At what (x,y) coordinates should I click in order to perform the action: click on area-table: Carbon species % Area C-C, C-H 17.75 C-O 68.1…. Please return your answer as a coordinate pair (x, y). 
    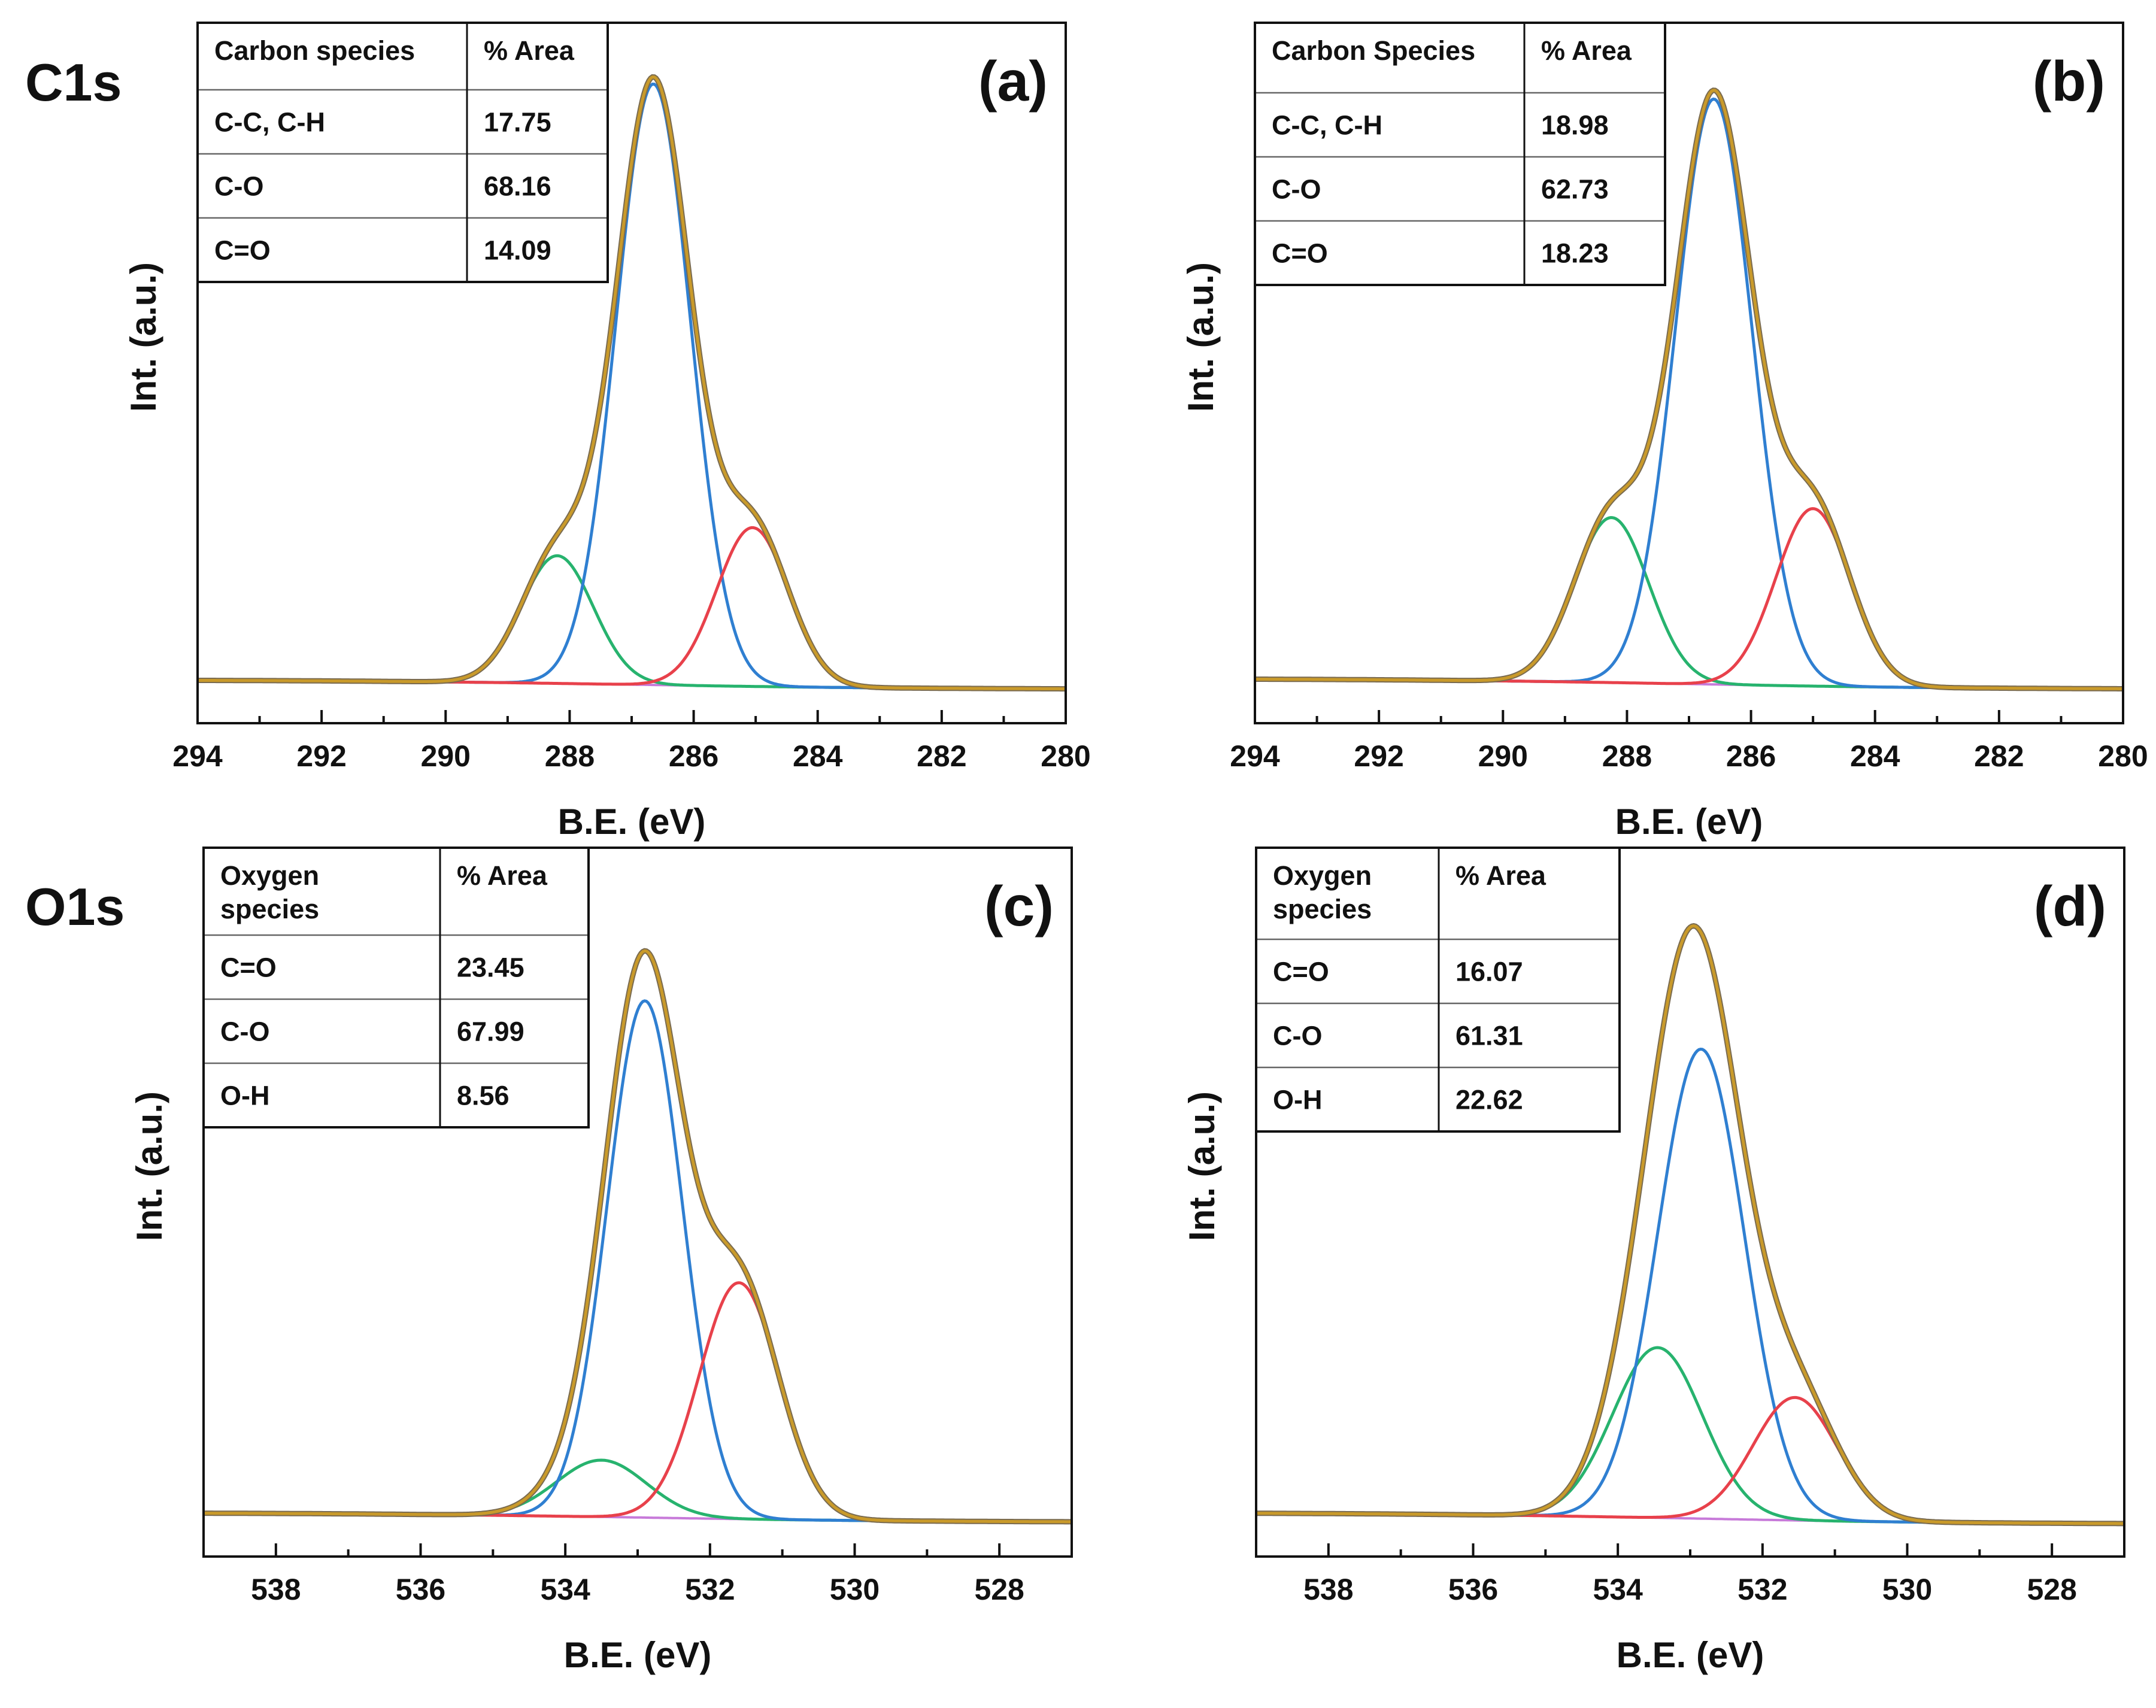
    Looking at the image, I should click on (402, 152).